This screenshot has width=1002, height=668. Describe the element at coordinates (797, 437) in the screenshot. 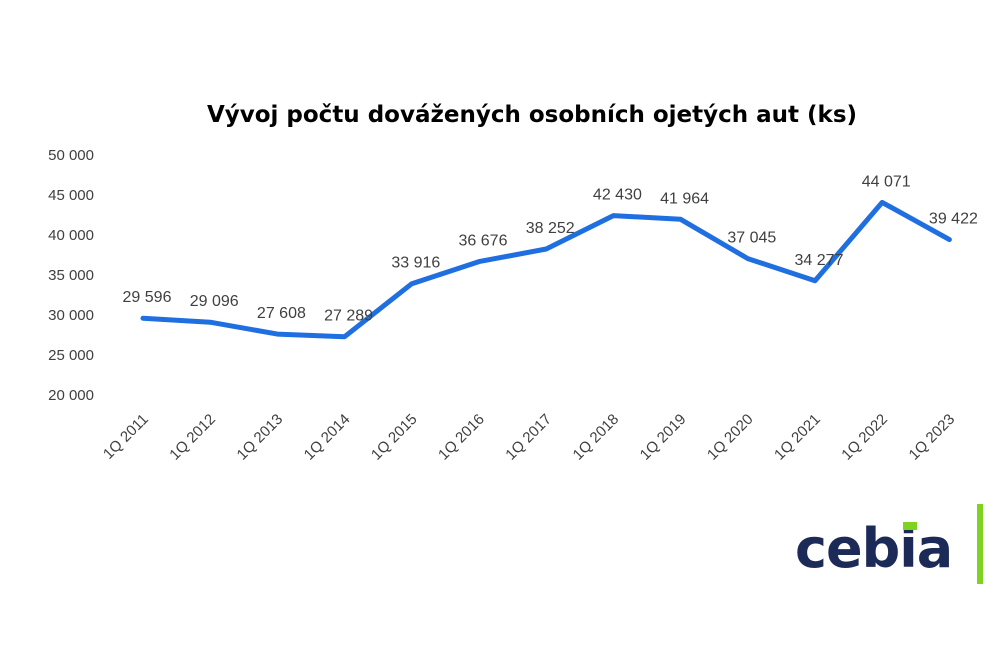

I see `x-tick-label: 1Q 2021` at that location.